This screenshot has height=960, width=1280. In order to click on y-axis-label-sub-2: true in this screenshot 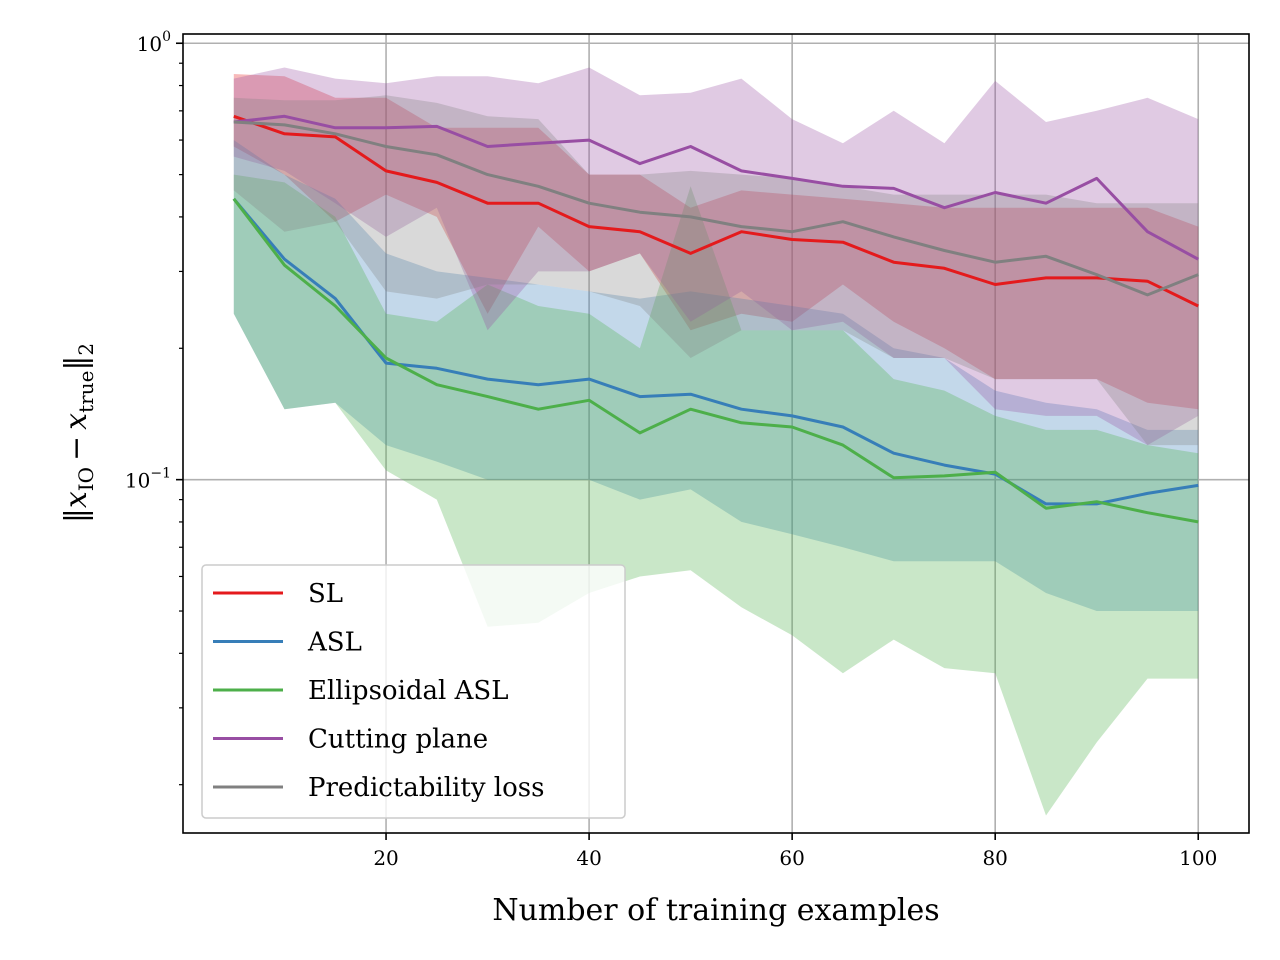, I will do `click(86, 392)`.